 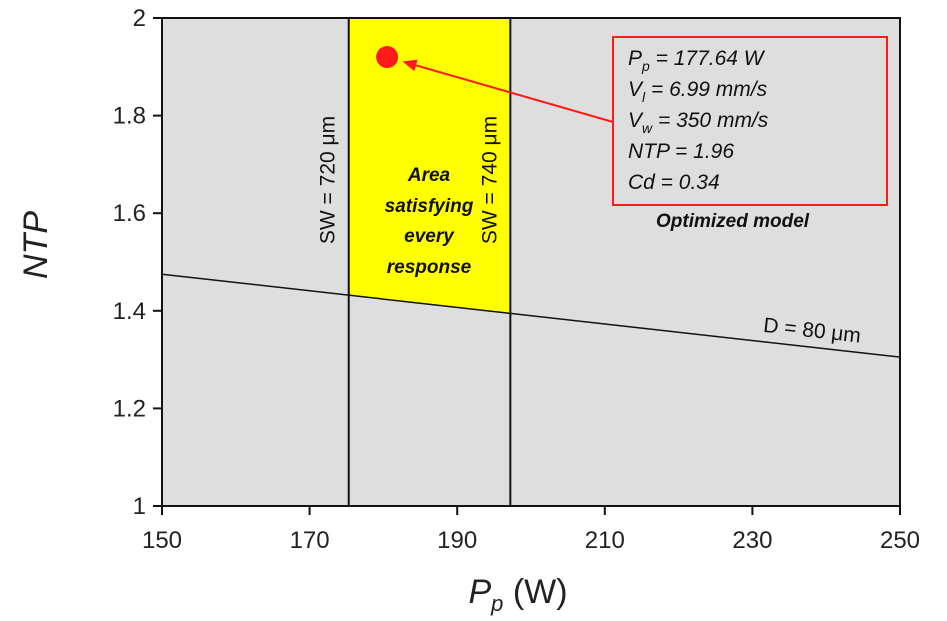 I want to click on annotation-line-vw: Vw = 350 mm/s, so click(x=698, y=122).